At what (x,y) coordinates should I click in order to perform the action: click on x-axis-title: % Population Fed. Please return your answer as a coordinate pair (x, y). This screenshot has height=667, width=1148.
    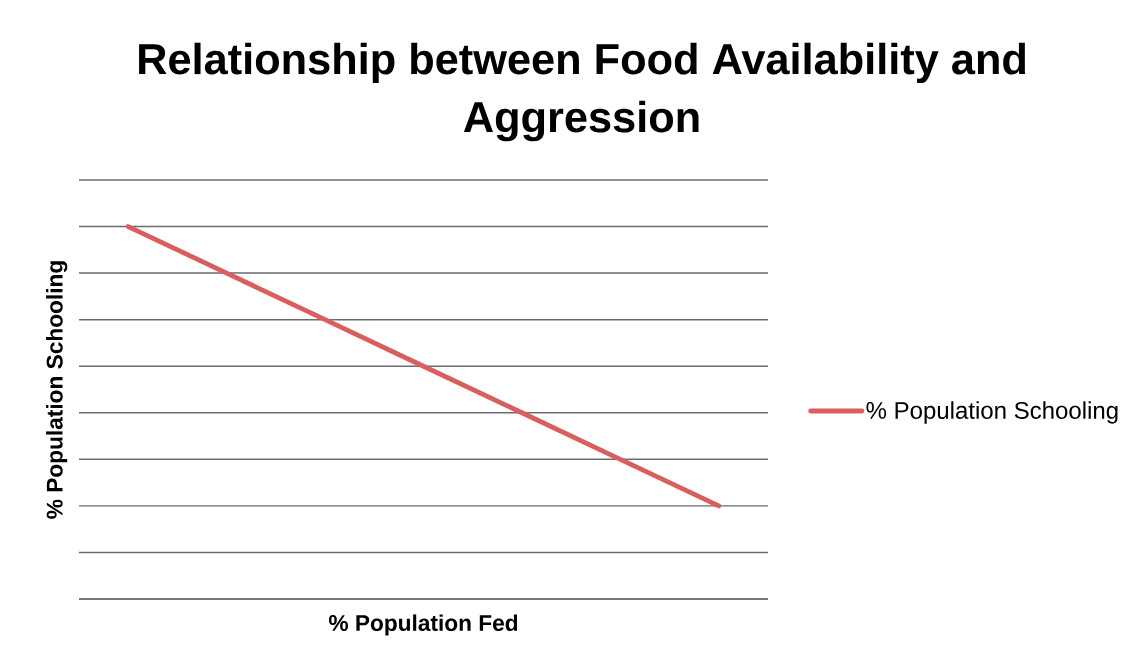
    Looking at the image, I should click on (423, 625).